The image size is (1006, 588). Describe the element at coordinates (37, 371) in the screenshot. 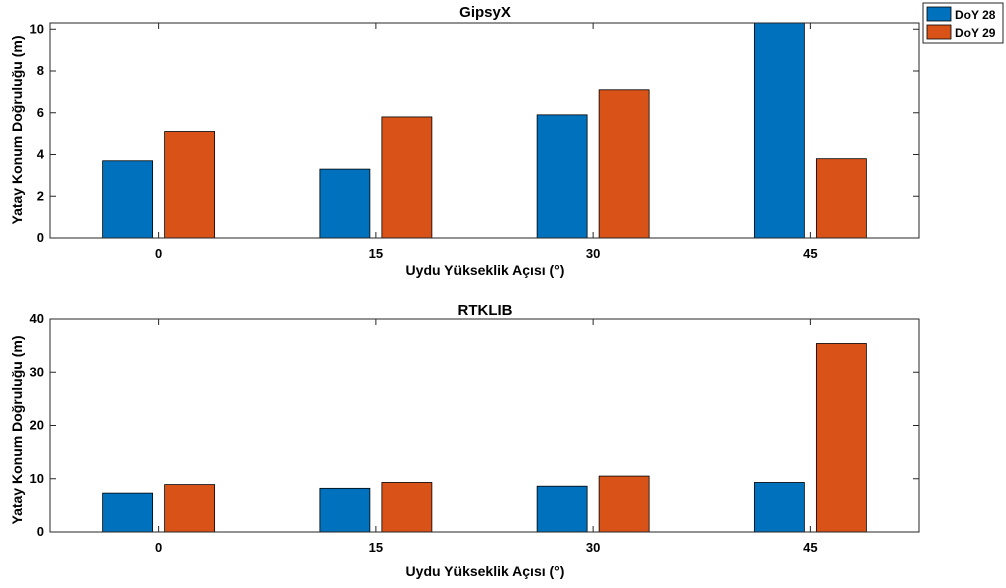

I see `y-tick-label: 30` at that location.